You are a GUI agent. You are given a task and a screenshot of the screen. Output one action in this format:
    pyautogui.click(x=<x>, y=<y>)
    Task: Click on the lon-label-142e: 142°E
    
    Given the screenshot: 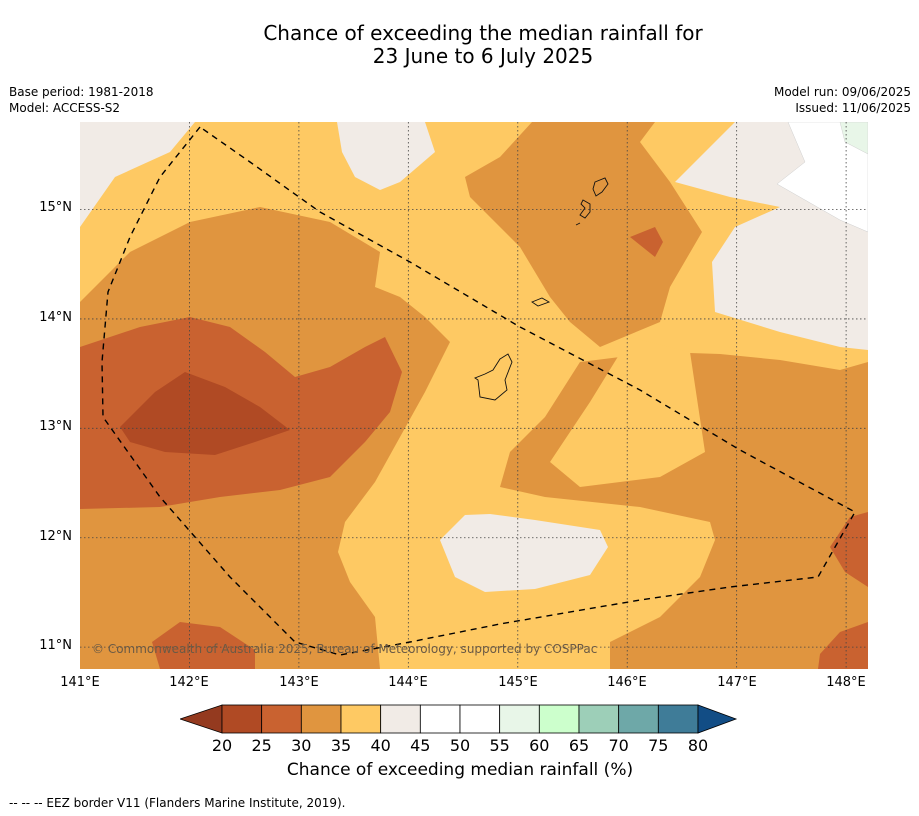 What is the action you would take?
    pyautogui.click(x=189, y=682)
    